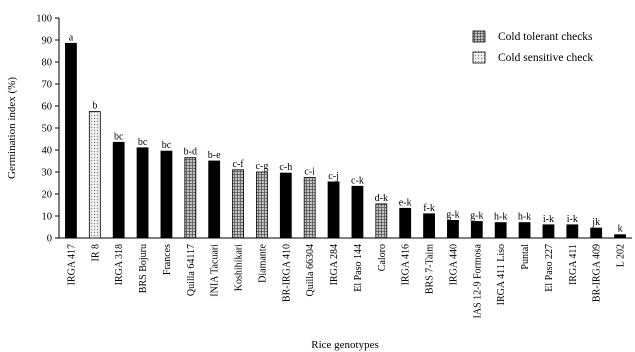 This screenshot has height=352, width=635. Describe the element at coordinates (285, 167) in the screenshot. I see `significance-label: c-h` at that location.